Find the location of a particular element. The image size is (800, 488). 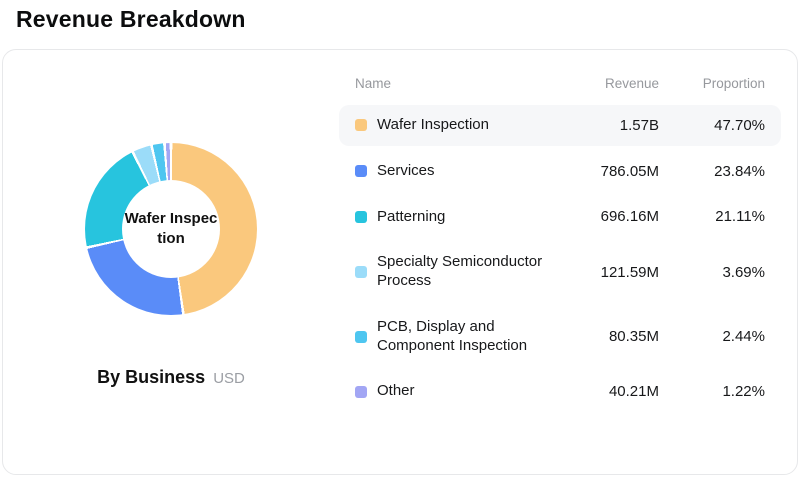

donut-chart: Wafer Inspection is located at coordinates (171, 228).